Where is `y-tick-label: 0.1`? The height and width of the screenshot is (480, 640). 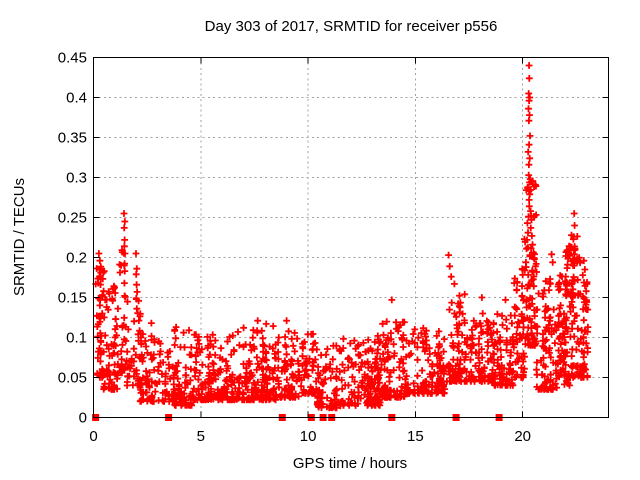 y-tick-label: 0.1 is located at coordinates (76, 337).